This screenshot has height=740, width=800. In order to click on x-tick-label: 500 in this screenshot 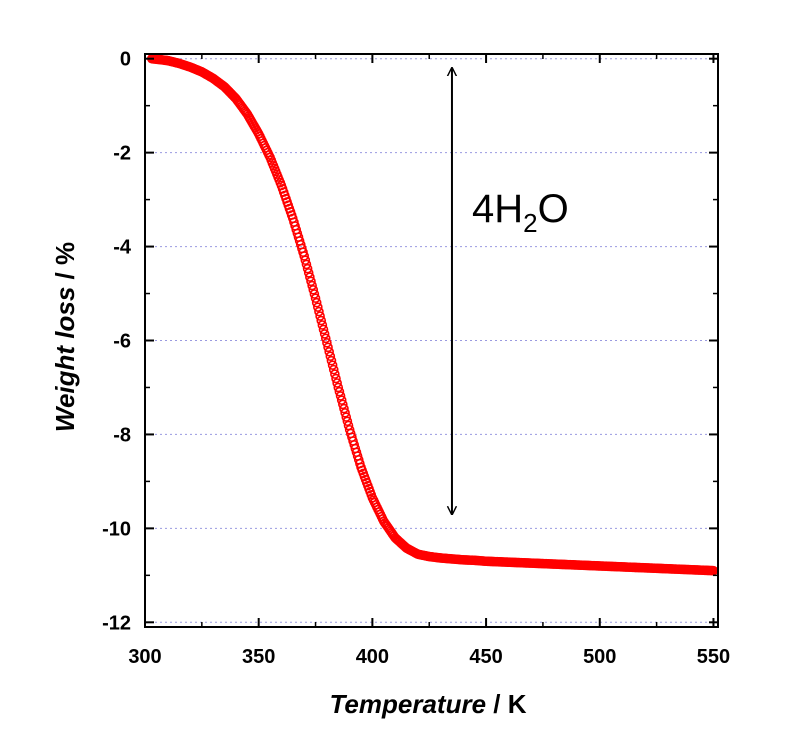, I will do `click(599, 657)`.